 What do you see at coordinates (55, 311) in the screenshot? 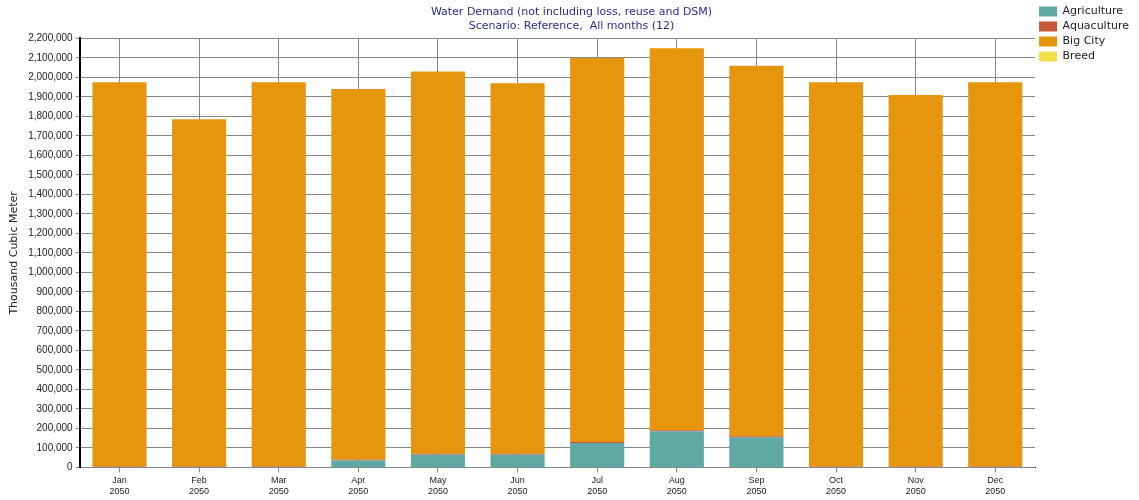
I see `y-tick-label: 800,000` at bounding box center [55, 311].